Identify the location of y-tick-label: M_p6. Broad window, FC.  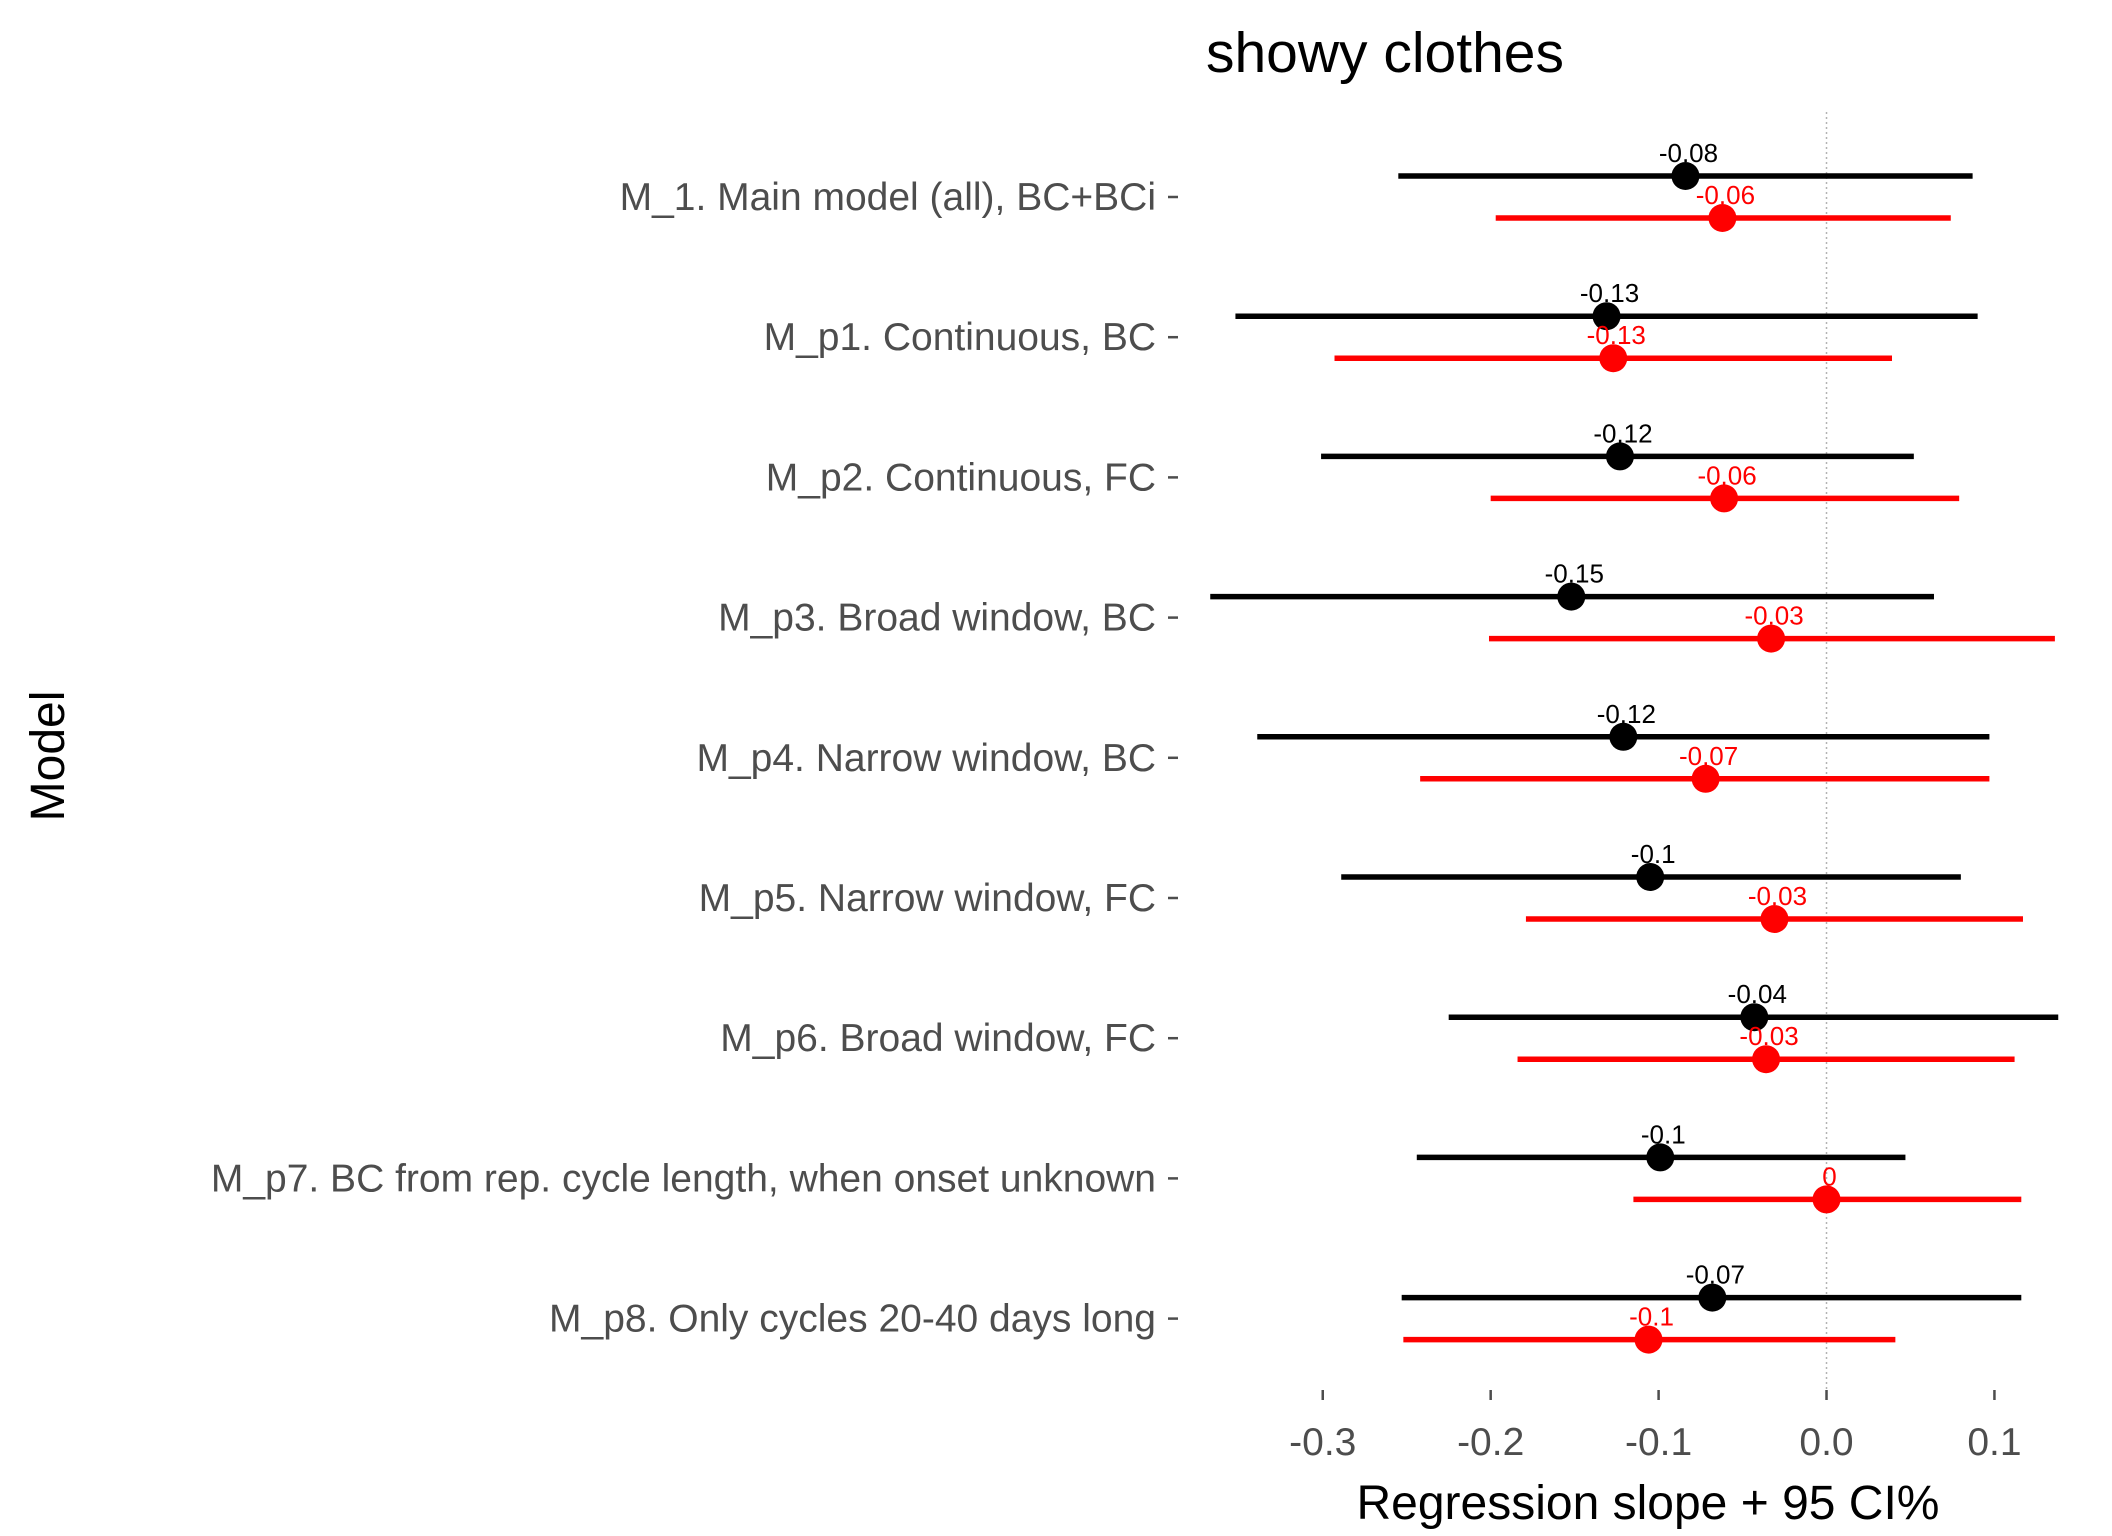
(938, 1038).